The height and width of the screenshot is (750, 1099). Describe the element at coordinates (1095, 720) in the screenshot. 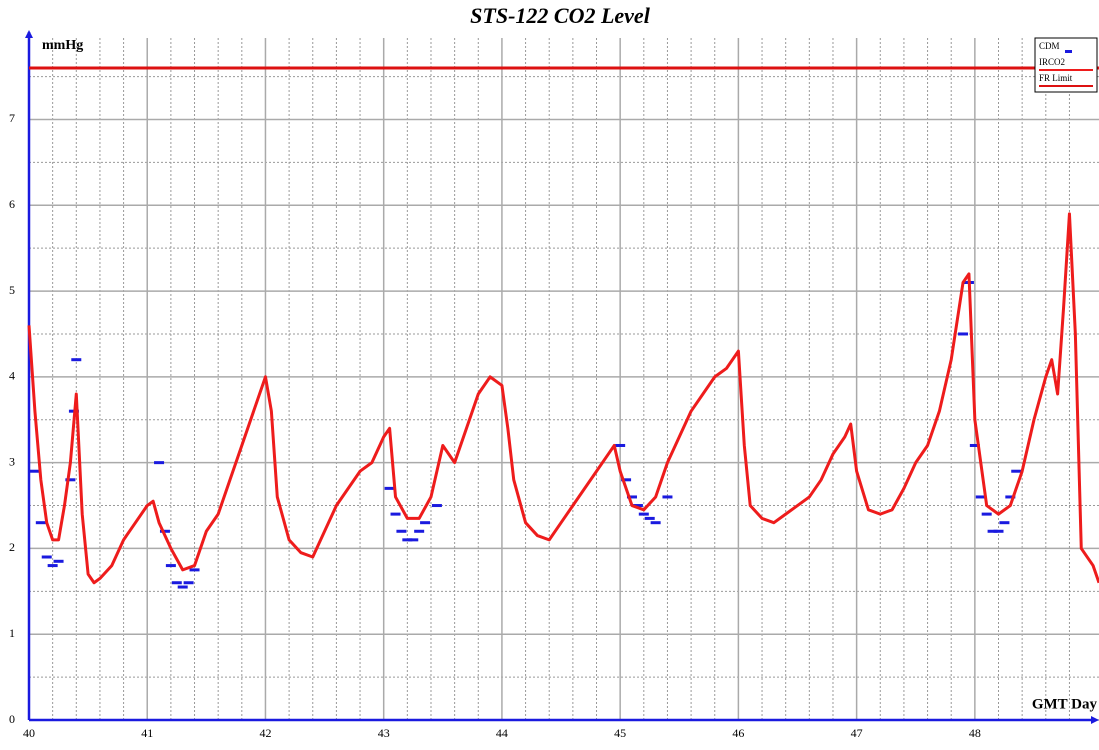

I see `x-axis-arrow` at that location.